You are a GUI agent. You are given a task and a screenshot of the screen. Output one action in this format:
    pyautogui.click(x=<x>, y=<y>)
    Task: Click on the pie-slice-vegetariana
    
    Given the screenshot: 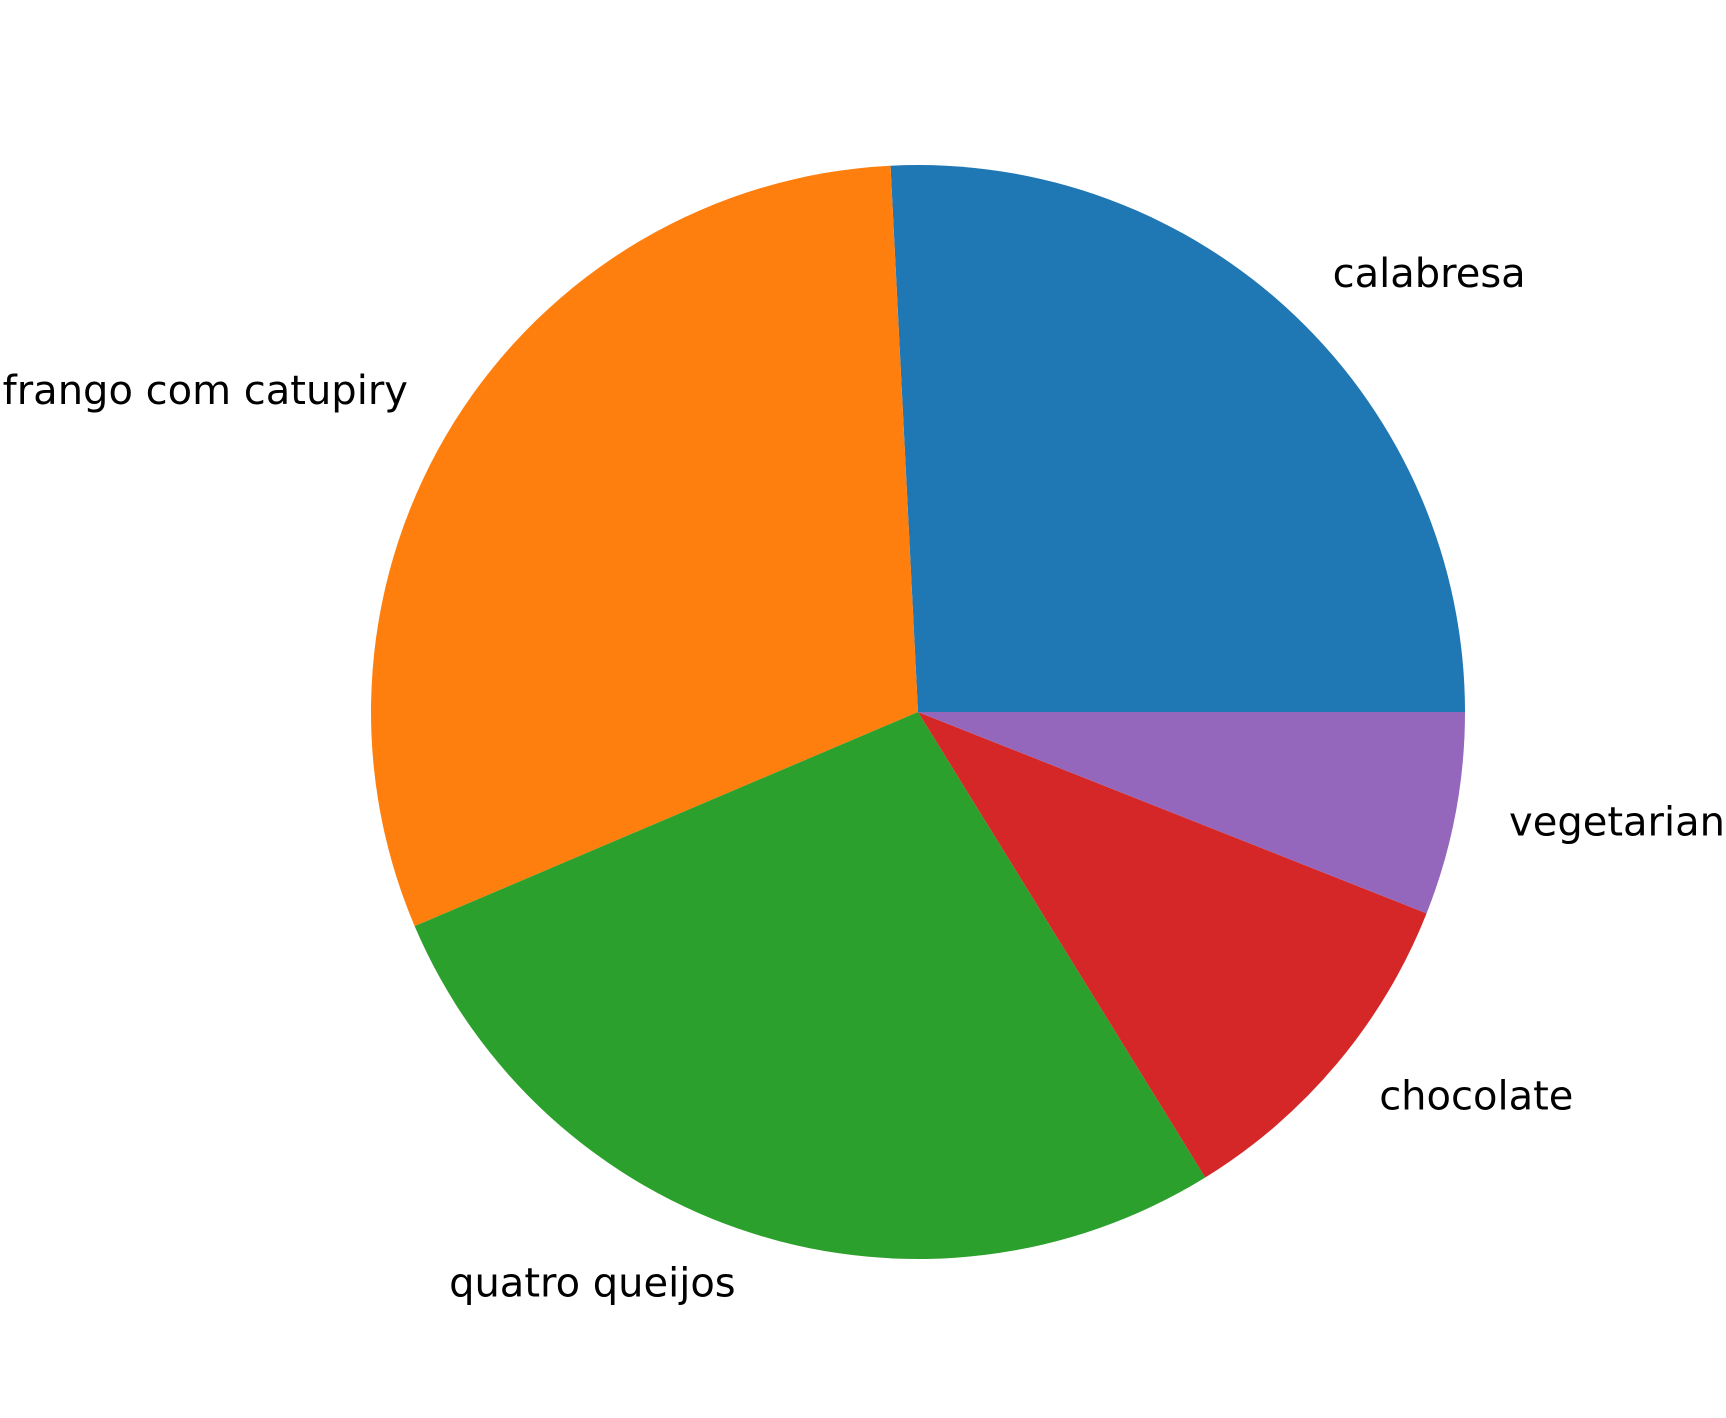 What is the action you would take?
    pyautogui.click(x=1191, y=813)
    